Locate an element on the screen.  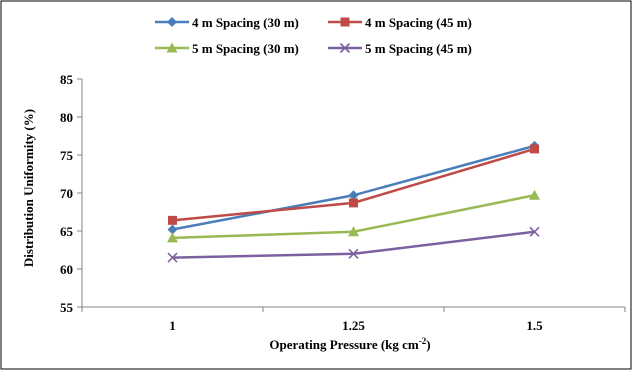
x-axis-label-end: ) is located at coordinates (428, 344).